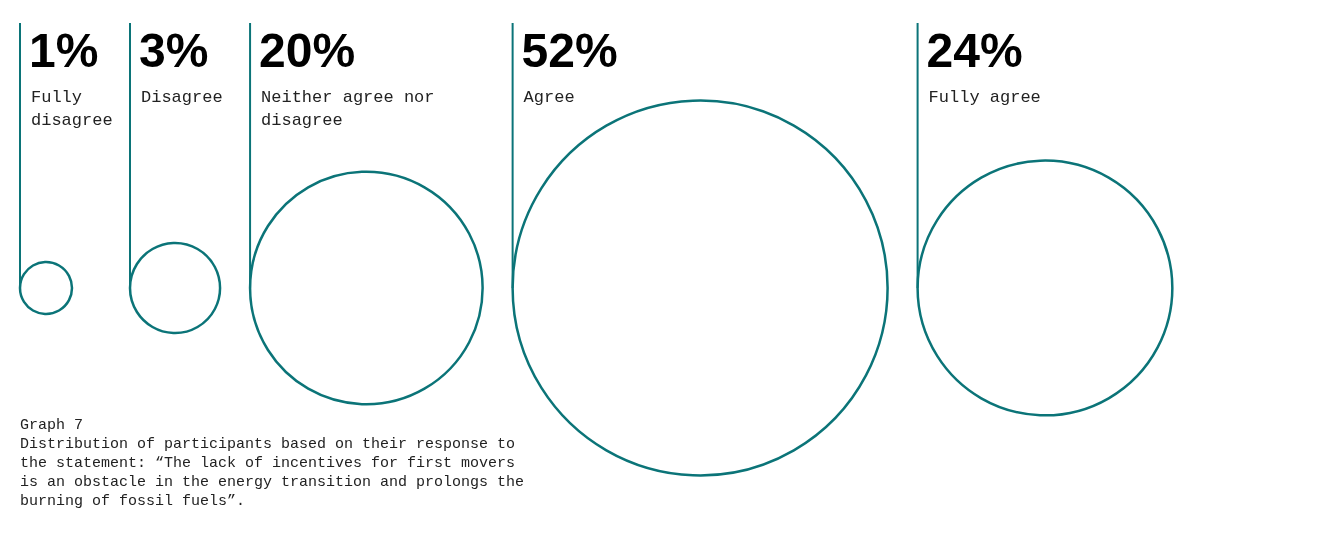 The width and height of the screenshot is (1323, 536). What do you see at coordinates (984, 97) in the screenshot?
I see `category-label: Fully agree` at bounding box center [984, 97].